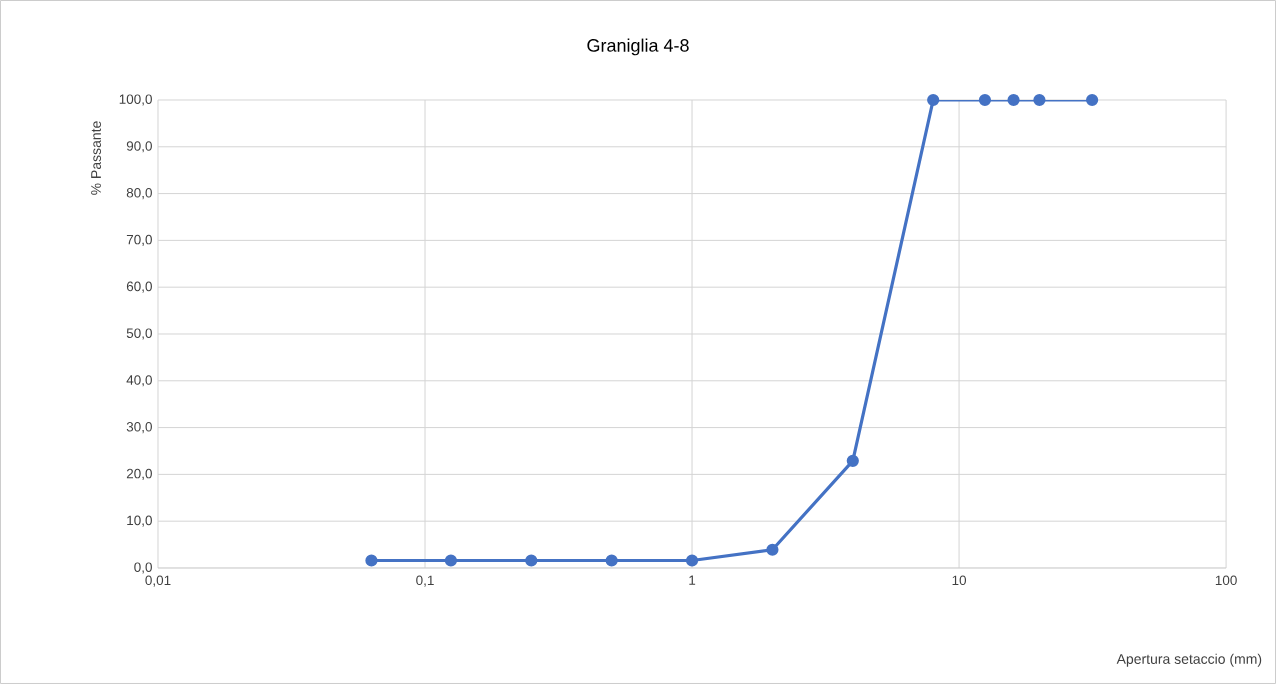 This screenshot has height=684, width=1276. I want to click on y-tick-label: 100,0, so click(135, 100).